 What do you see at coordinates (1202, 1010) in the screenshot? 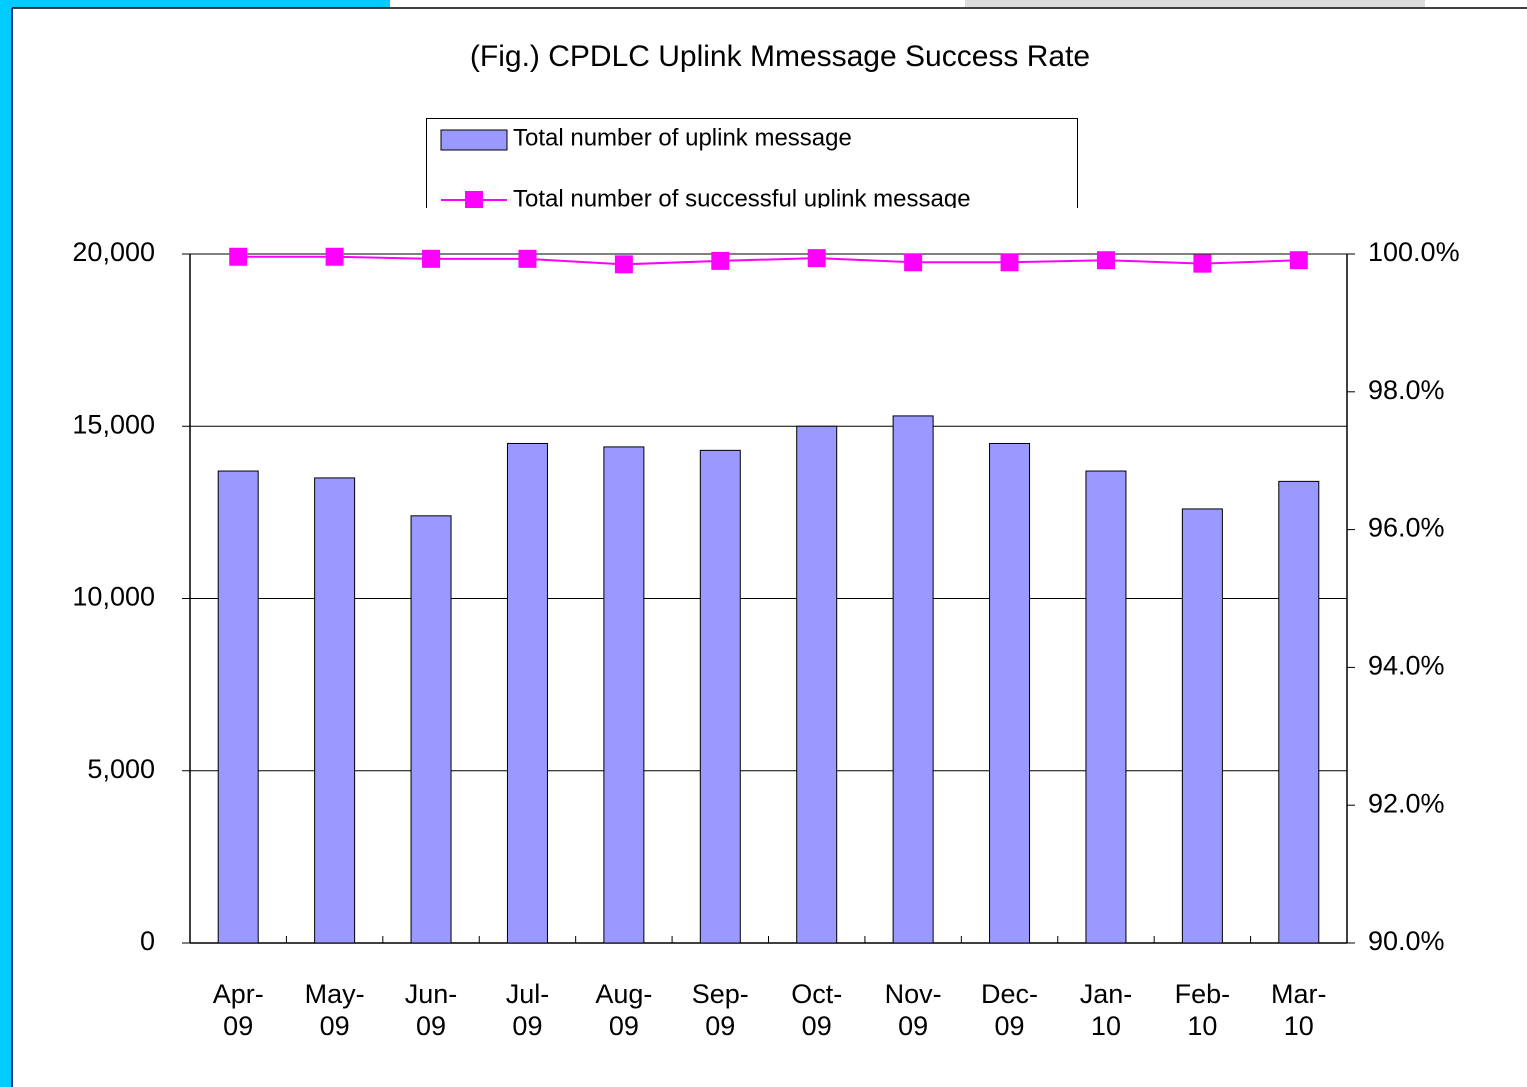
I see `x-tick-label: Feb- 10` at bounding box center [1202, 1010].